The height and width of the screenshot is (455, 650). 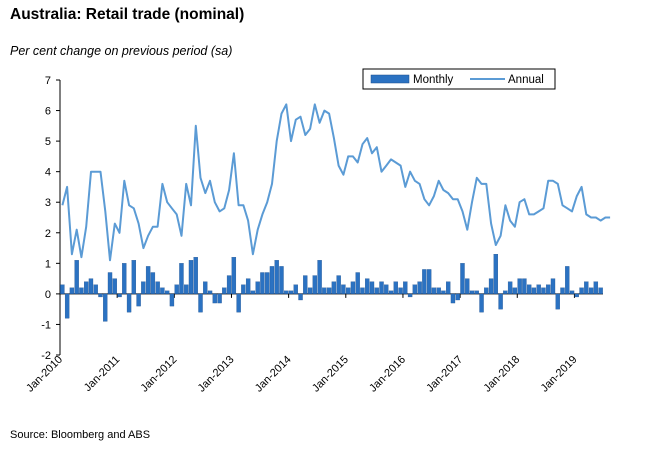 What do you see at coordinates (501, 374) in the screenshot?
I see `x-tick-label: Jan-2018` at bounding box center [501, 374].